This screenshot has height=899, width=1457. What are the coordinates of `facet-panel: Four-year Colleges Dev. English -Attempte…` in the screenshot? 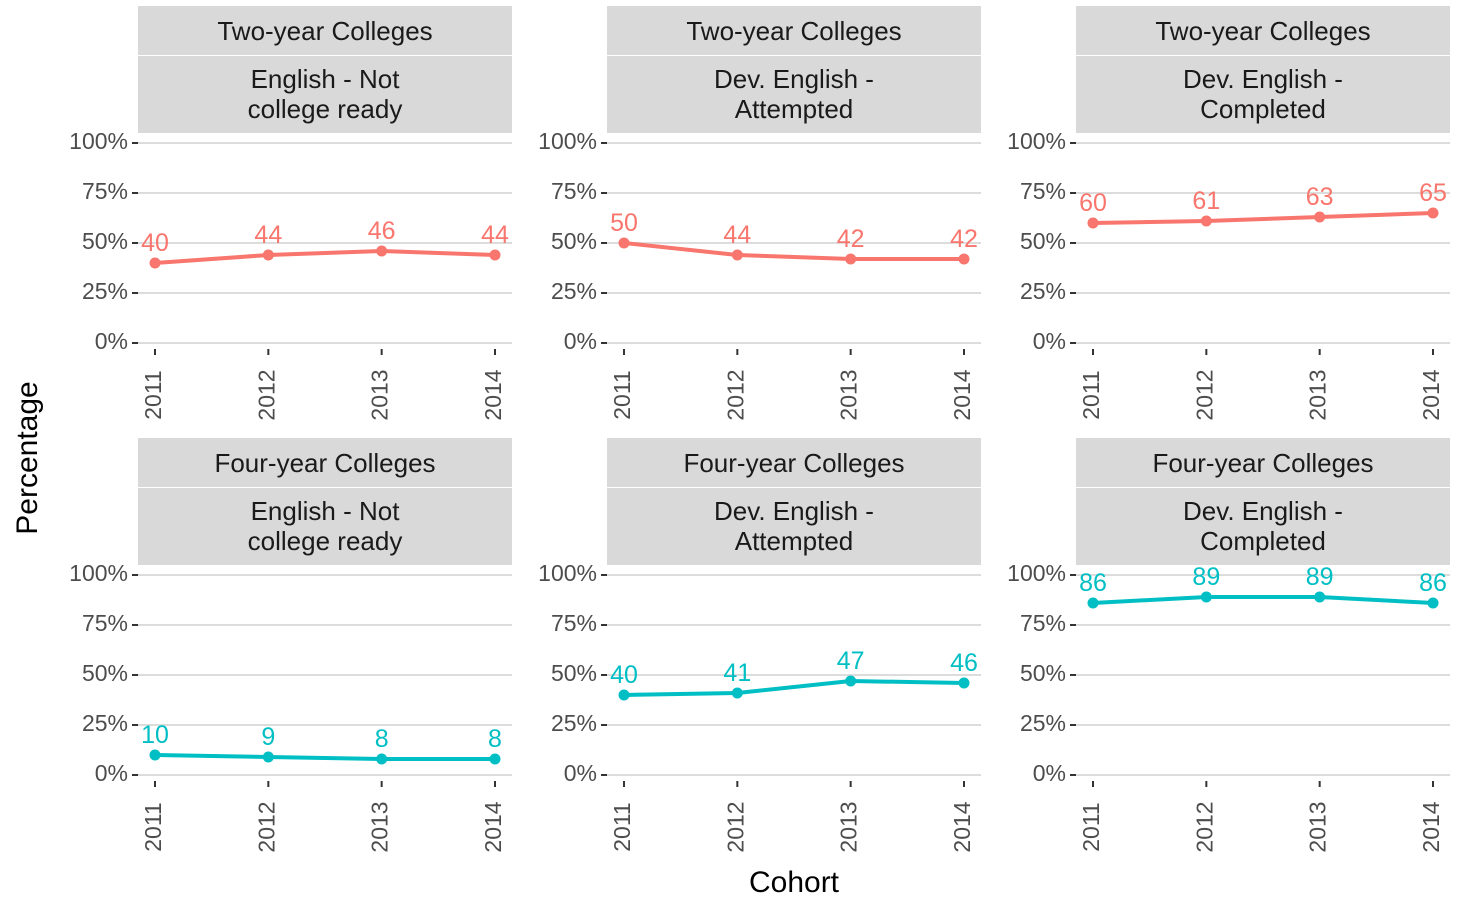 It's located at (759, 645).